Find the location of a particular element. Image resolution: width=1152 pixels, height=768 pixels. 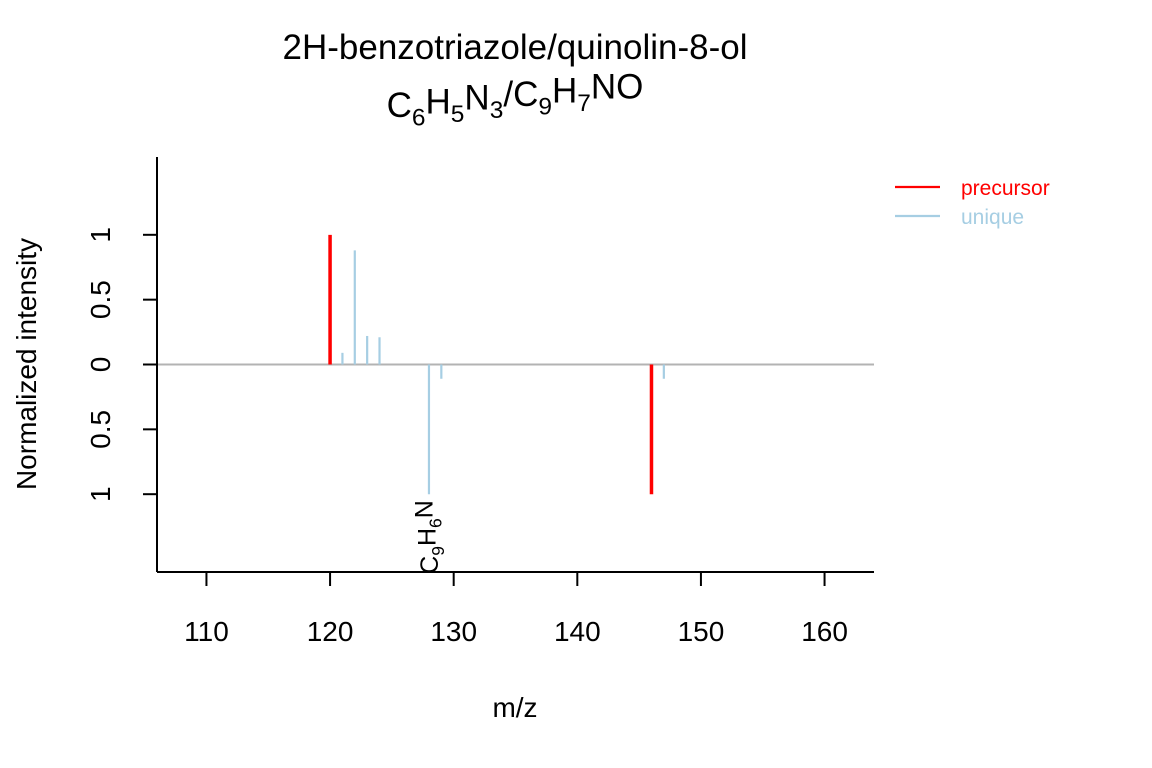

x-tick-label: 160 is located at coordinates (824, 631).